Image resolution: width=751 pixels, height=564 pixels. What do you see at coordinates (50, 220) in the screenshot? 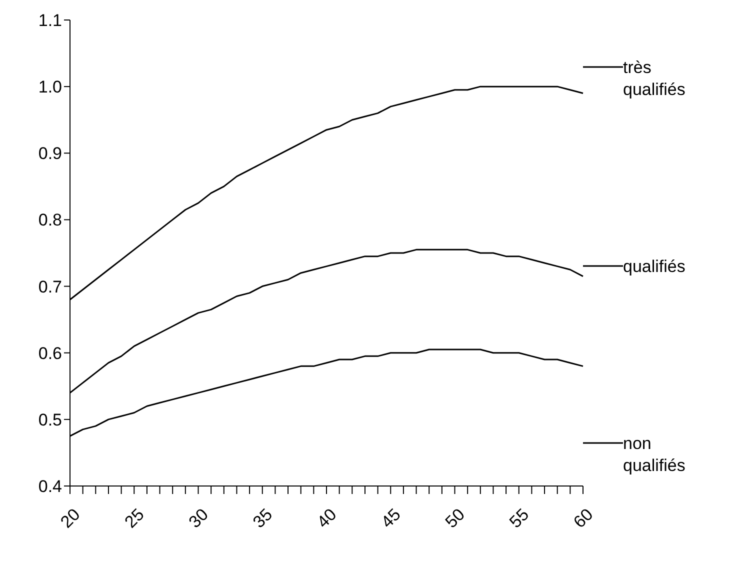
I see `y-tick-label: 0.8` at bounding box center [50, 220].